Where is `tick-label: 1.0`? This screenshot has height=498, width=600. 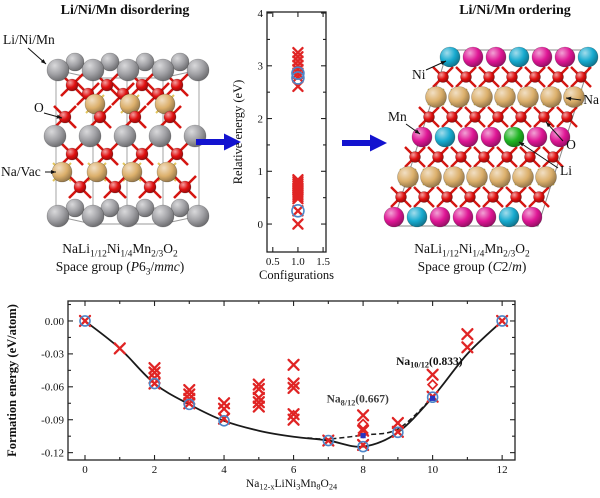 tick-label: 1.0 is located at coordinates (298, 262).